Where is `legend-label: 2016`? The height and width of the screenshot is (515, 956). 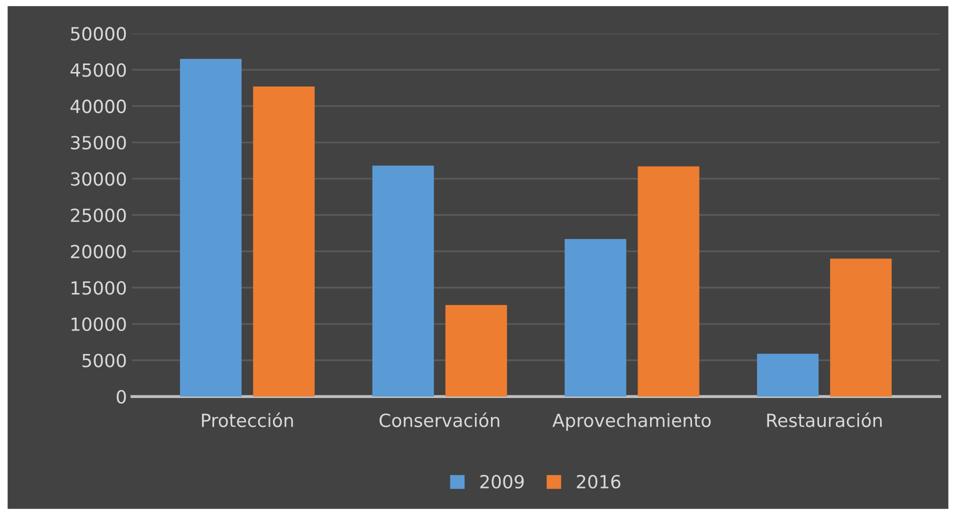
legend-label: 2016 is located at coordinates (598, 481).